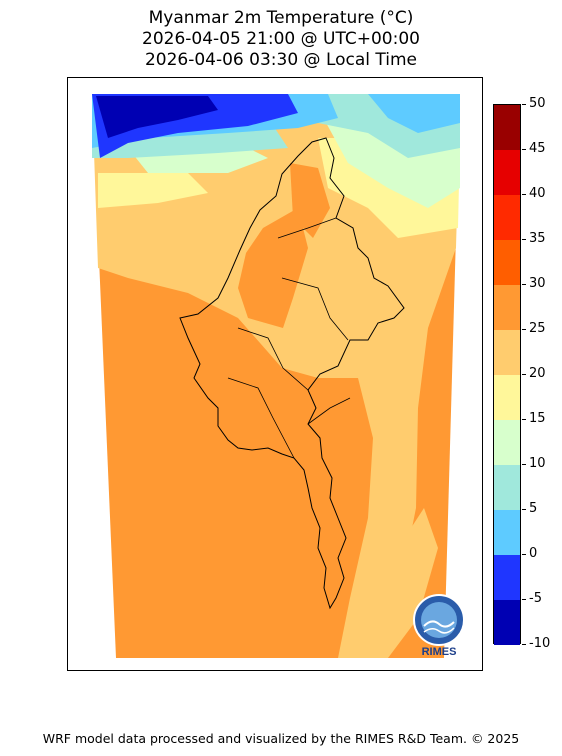 Image resolution: width=562 pixels, height=756 pixels. Describe the element at coordinates (281, 18) in the screenshot. I see `title-line-1: Myanmar 2m Temperature (°C)` at that location.